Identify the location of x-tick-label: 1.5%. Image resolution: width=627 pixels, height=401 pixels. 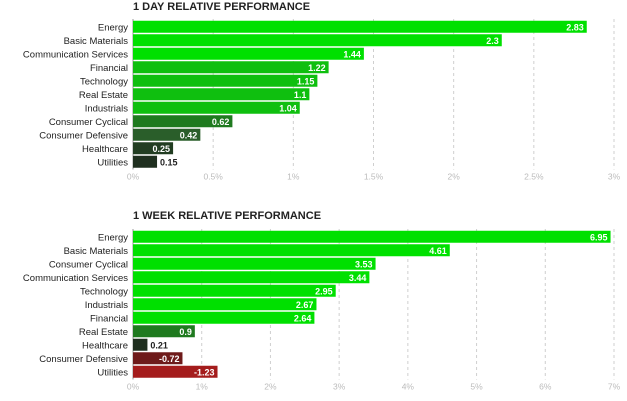
(374, 177).